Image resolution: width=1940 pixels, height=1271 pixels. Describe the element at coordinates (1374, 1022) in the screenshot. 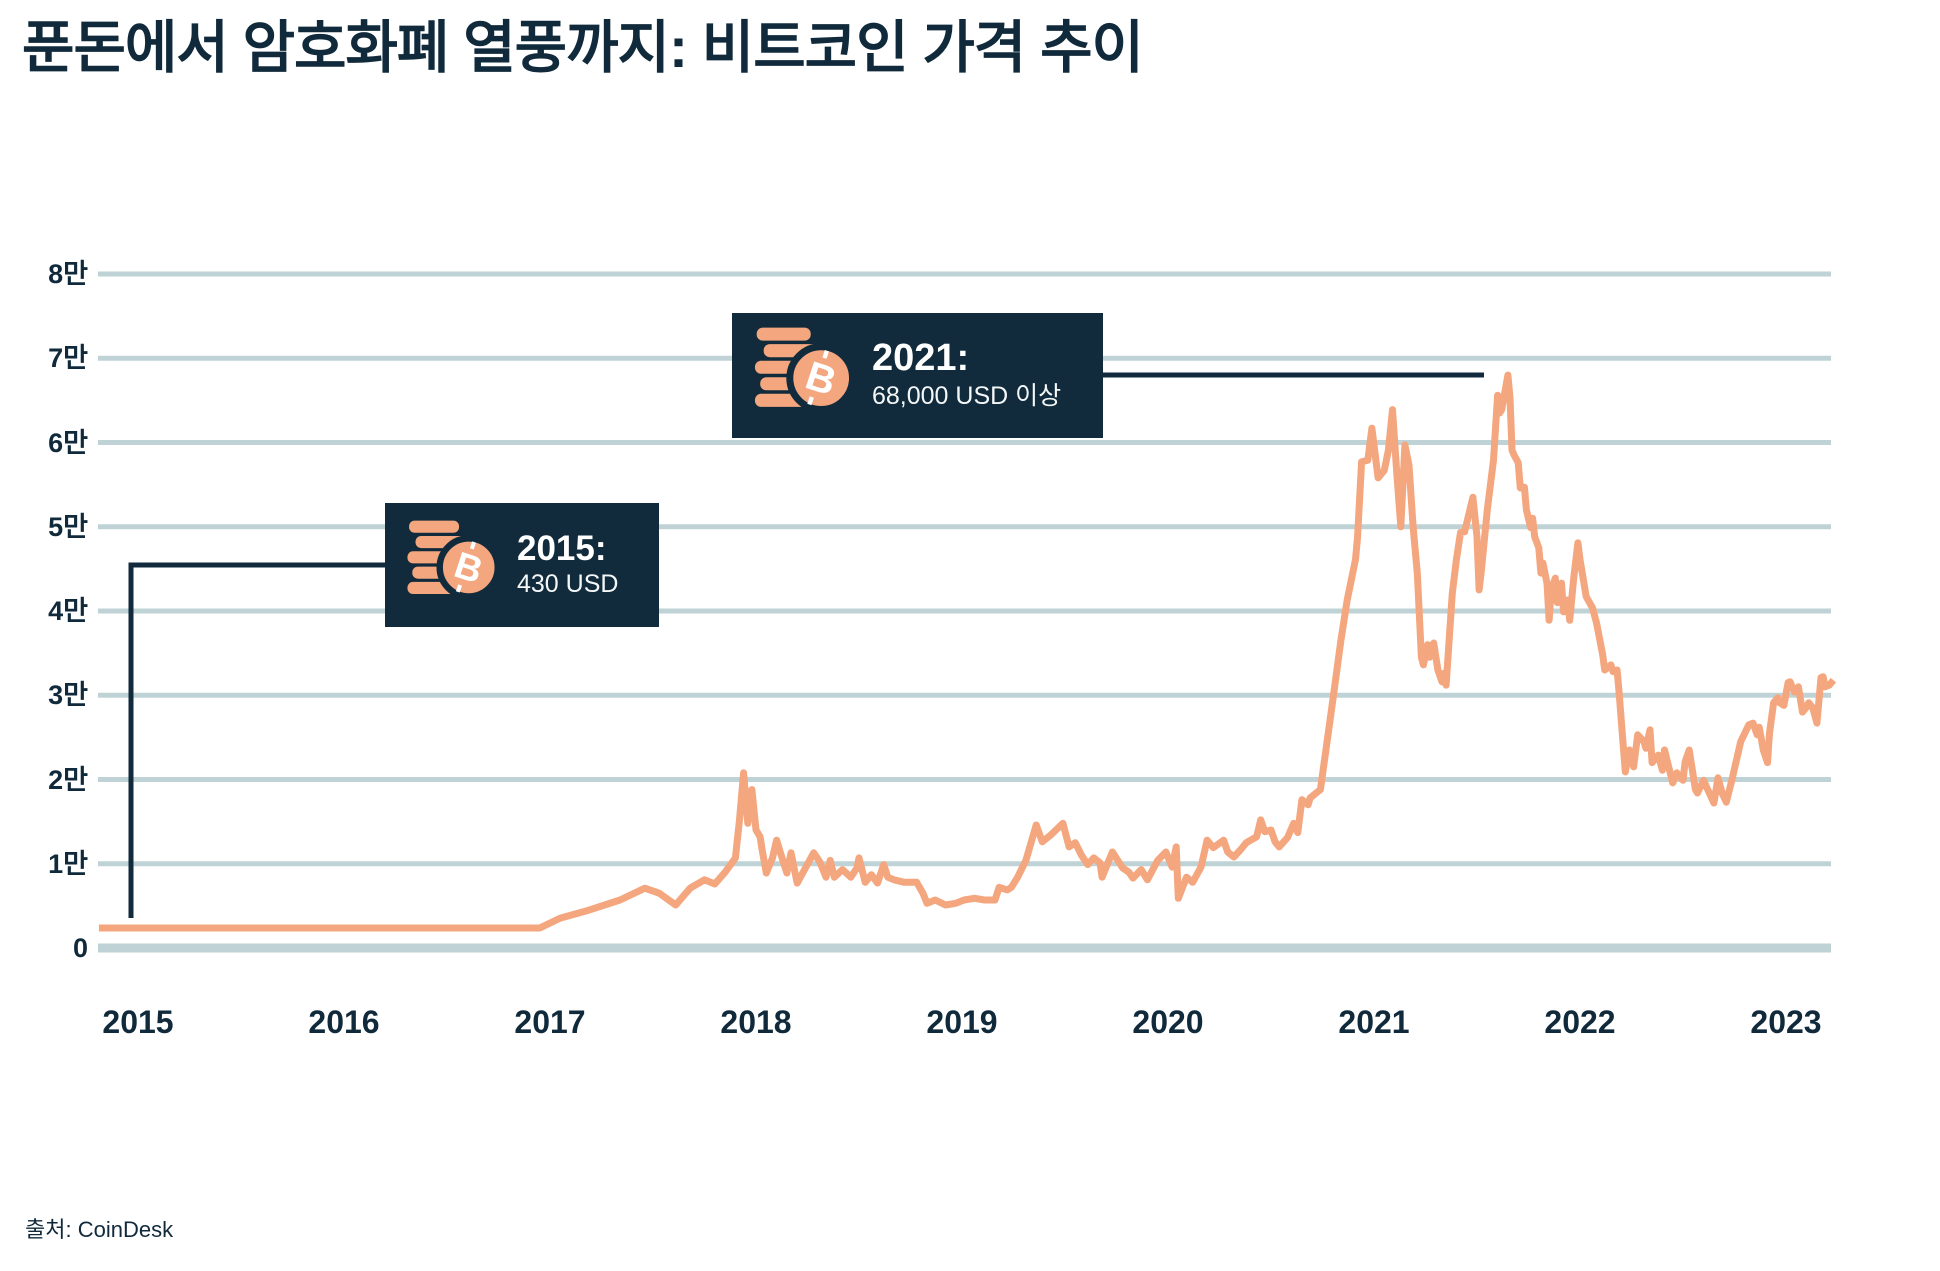

I see `x-tick-label-2021: 2021` at that location.